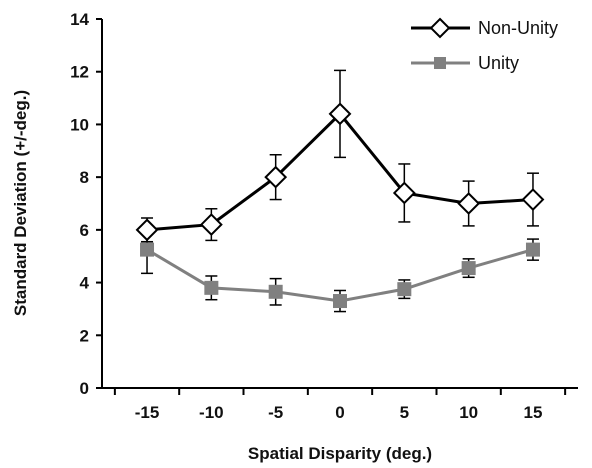 The height and width of the screenshot is (468, 592). What do you see at coordinates (84, 177) in the screenshot?
I see `y-tick-label: 8` at bounding box center [84, 177].